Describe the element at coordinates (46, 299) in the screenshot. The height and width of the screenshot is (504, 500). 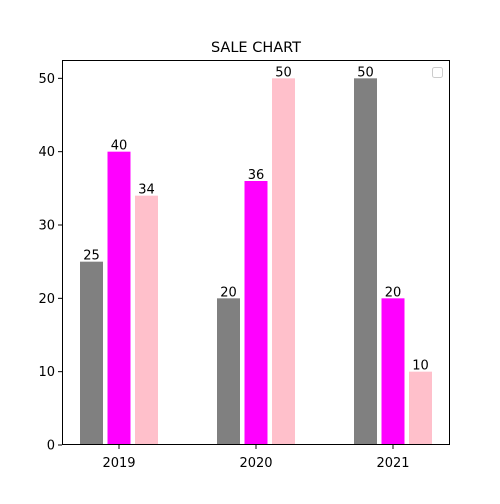
I see `y-tick-label-20: 20` at that location.